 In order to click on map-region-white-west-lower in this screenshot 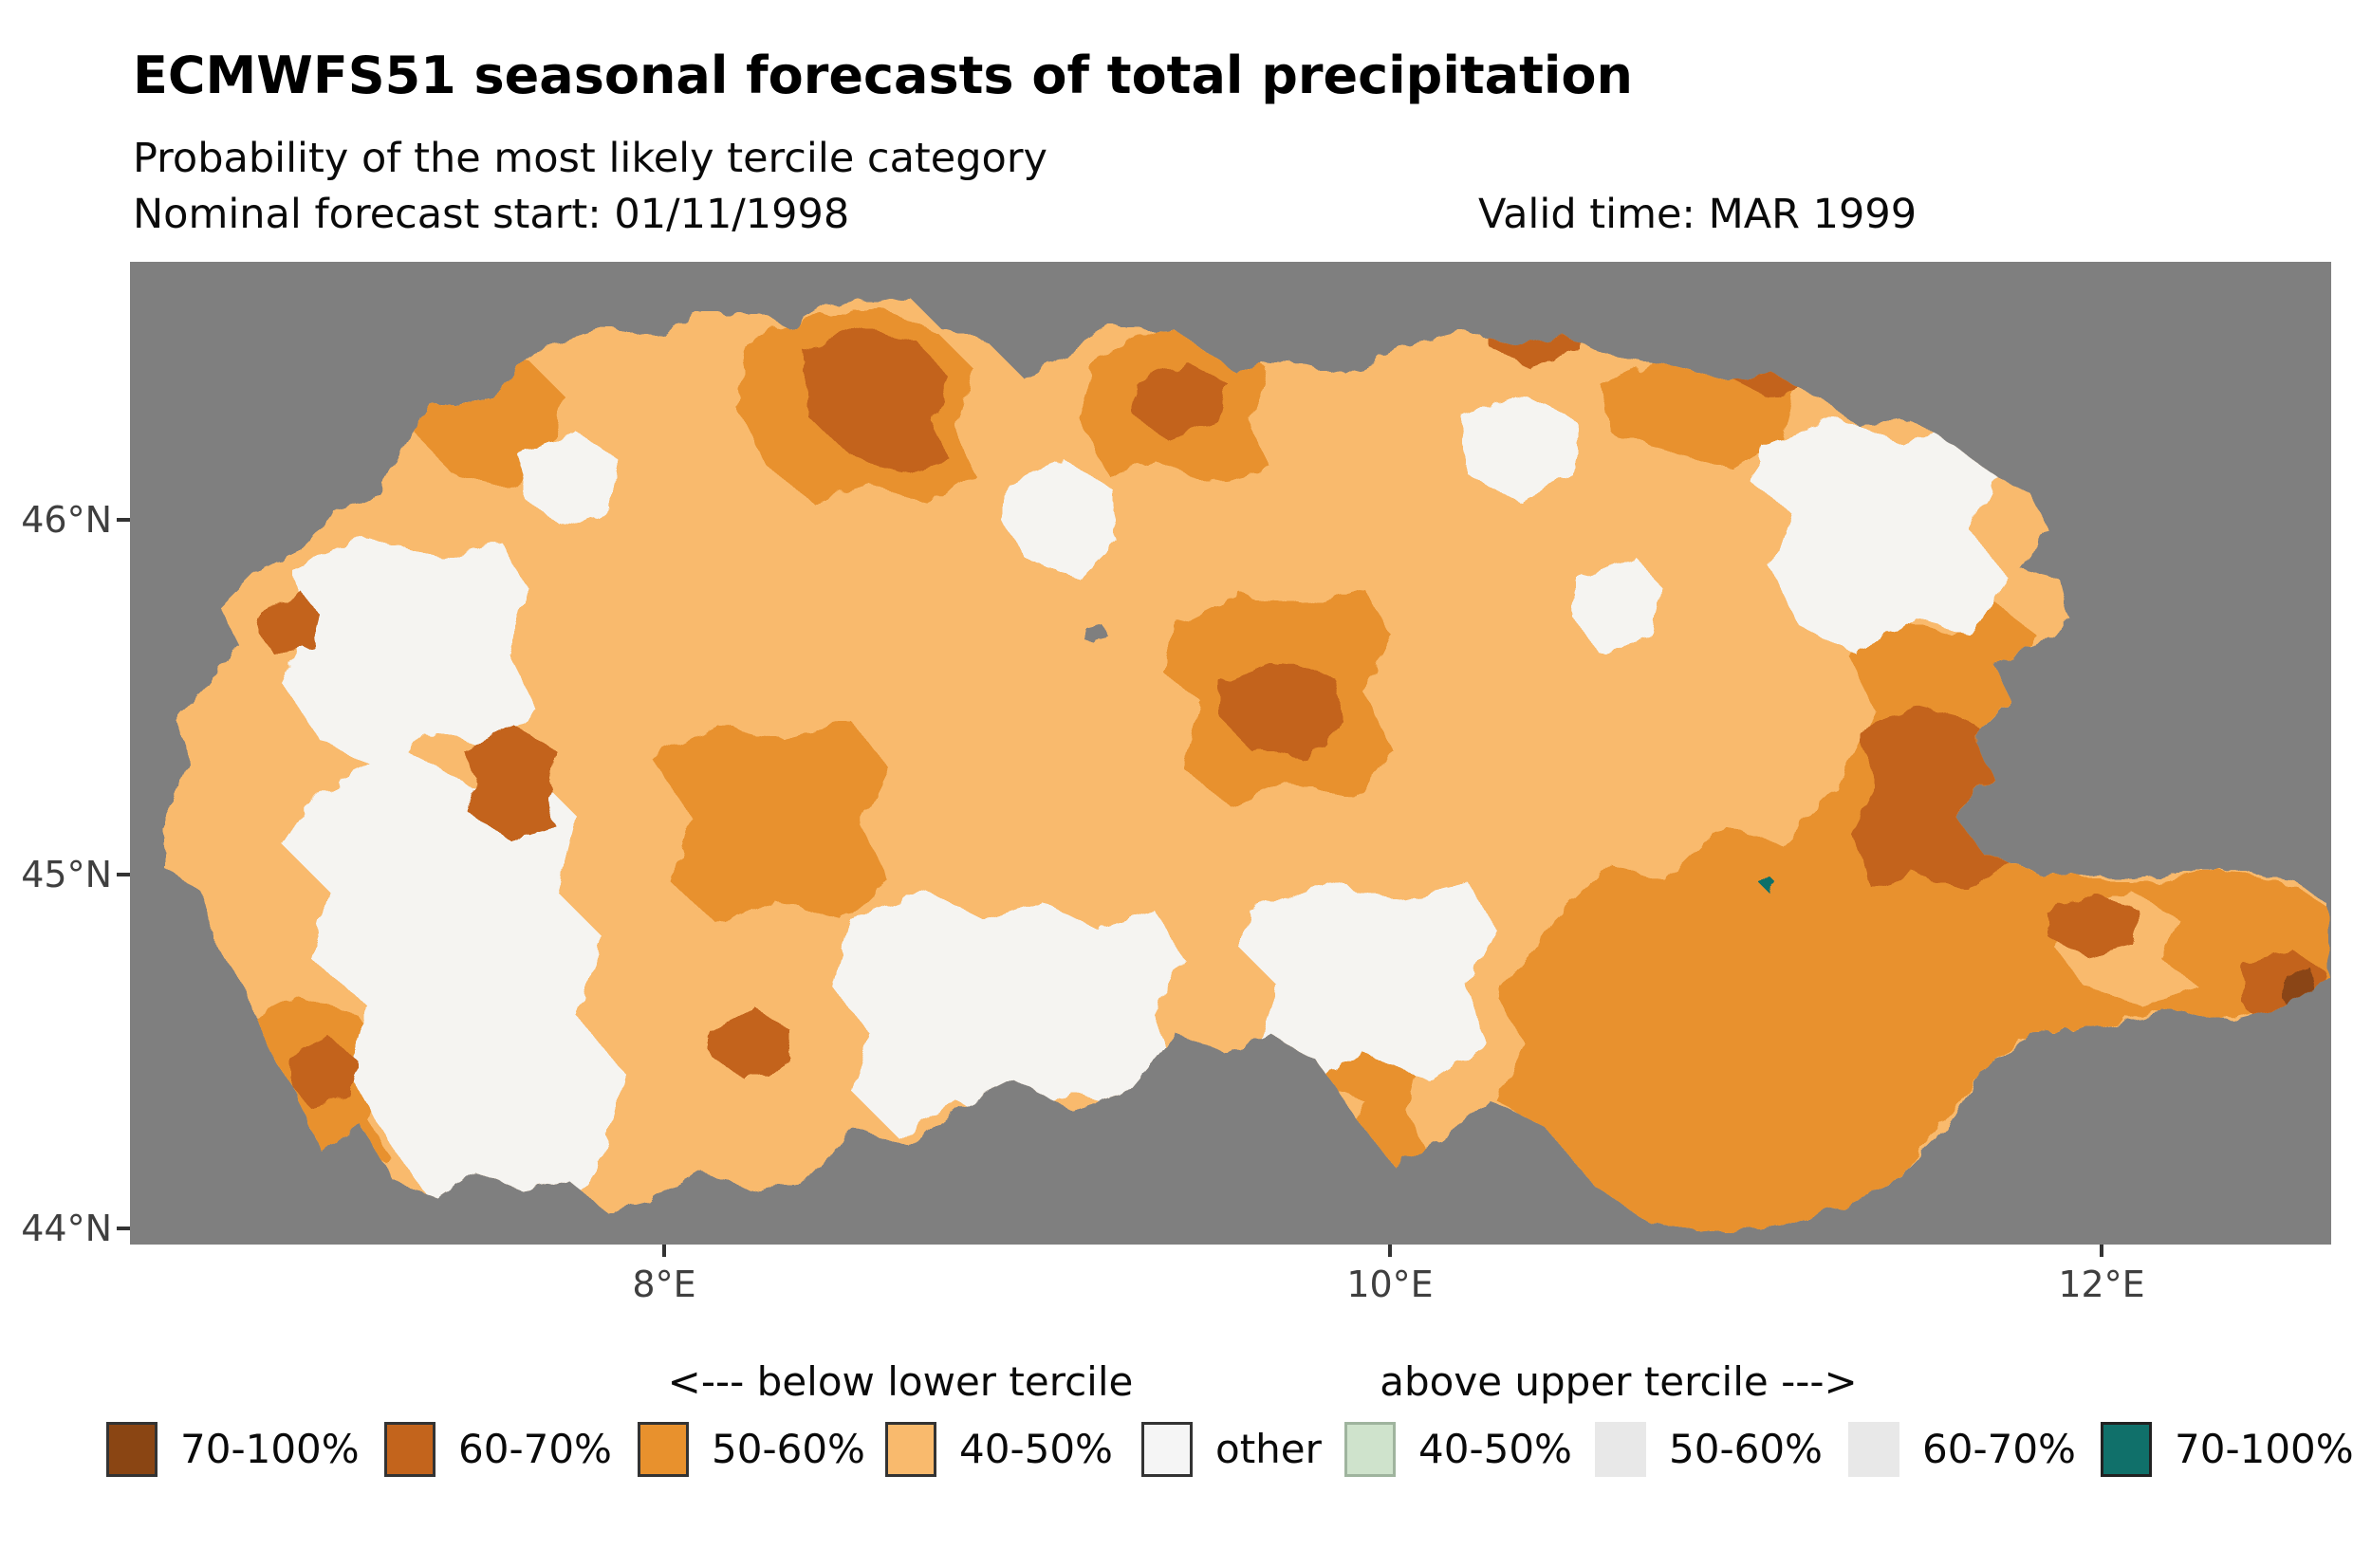, I will do `click(452, 982)`.